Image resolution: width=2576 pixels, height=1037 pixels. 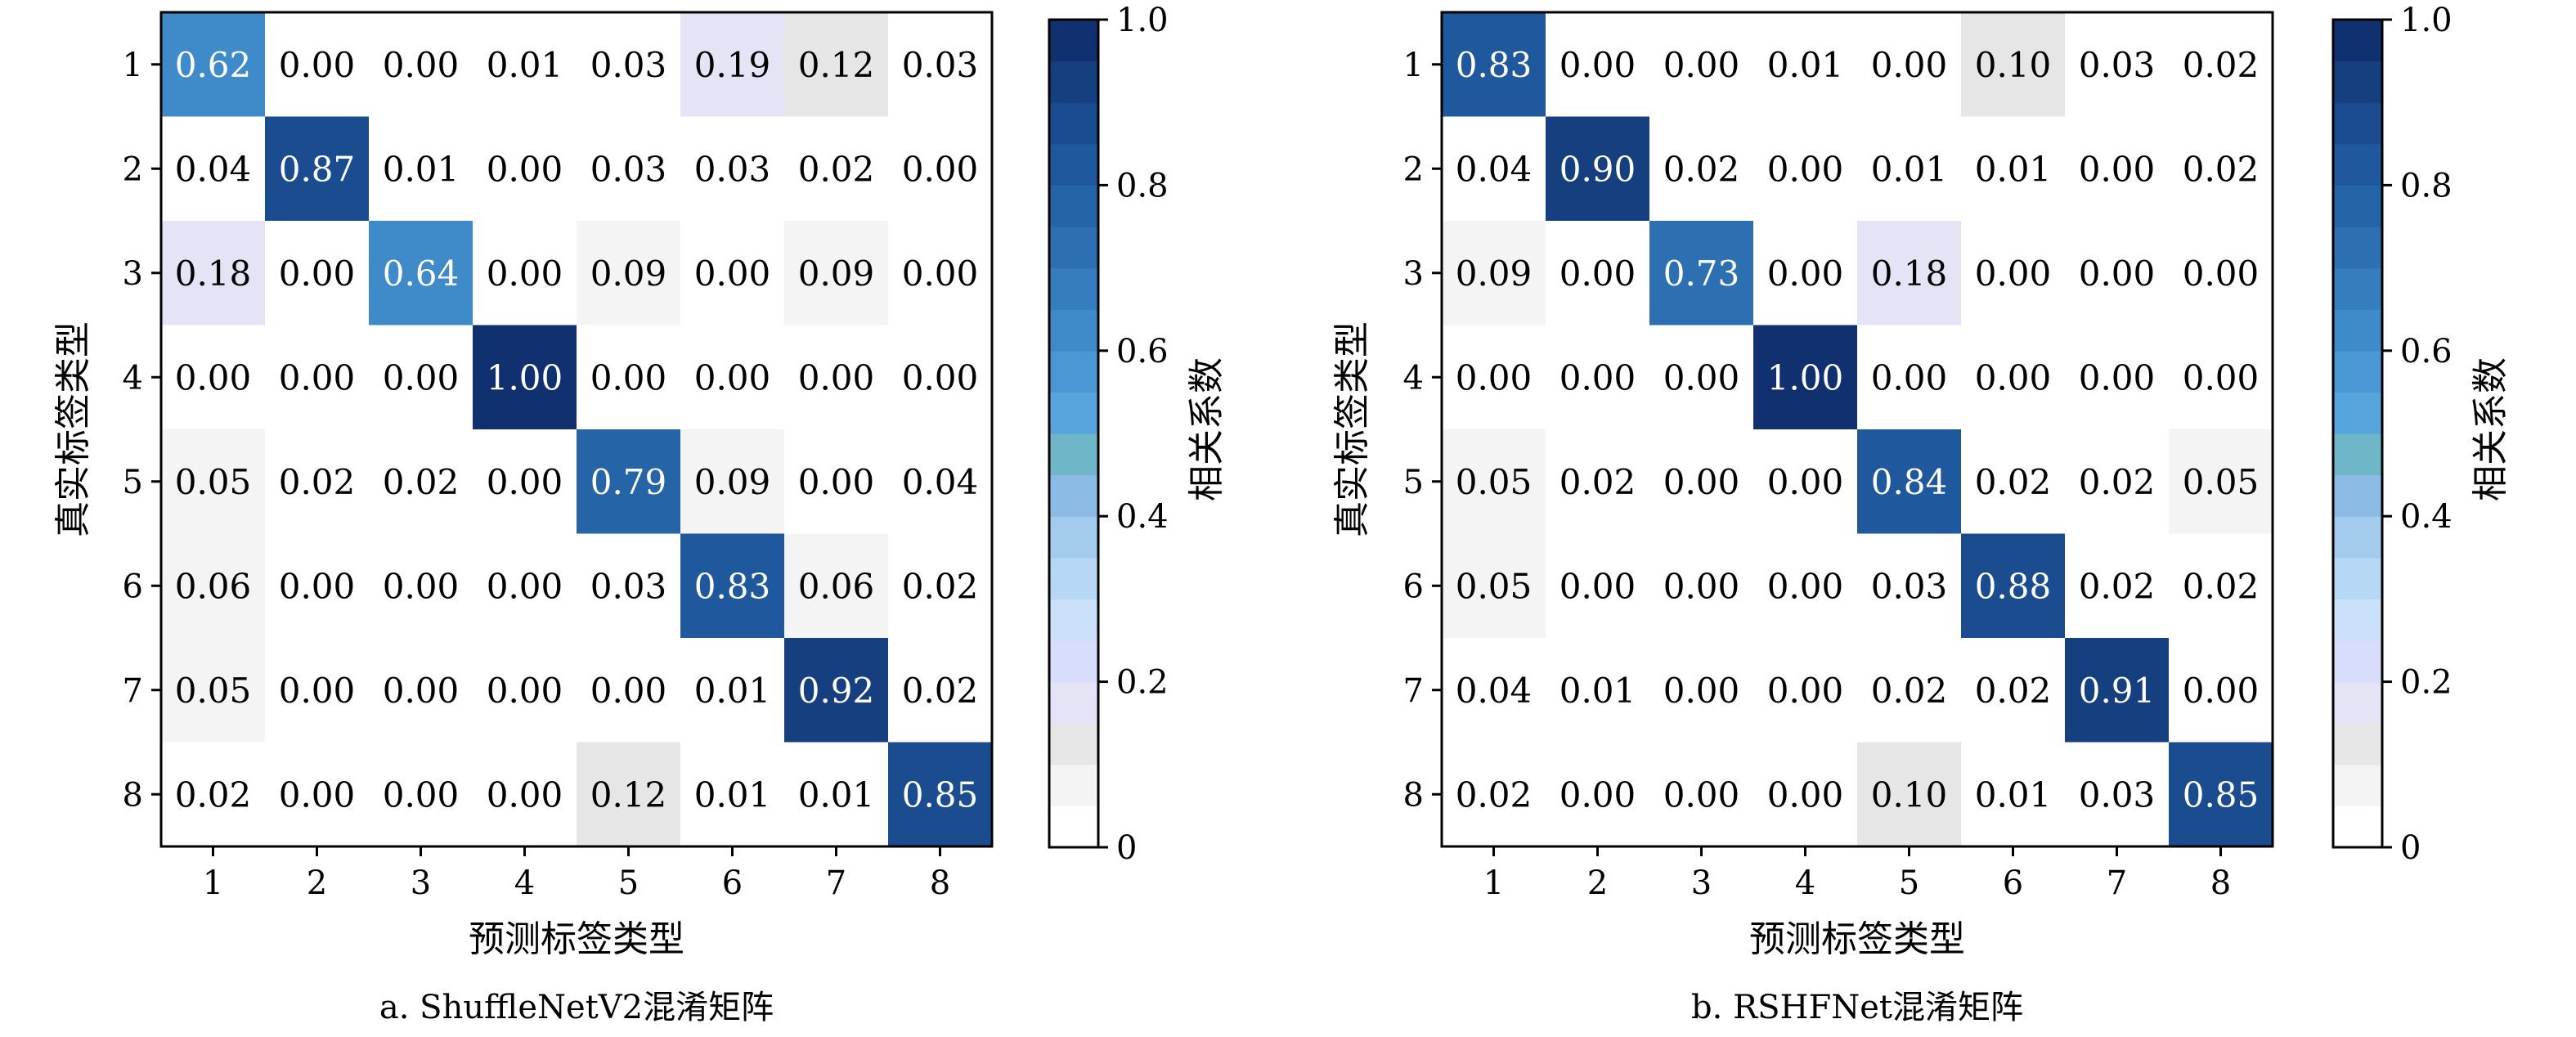 I want to click on cell-value-label: 0.09, so click(x=628, y=274).